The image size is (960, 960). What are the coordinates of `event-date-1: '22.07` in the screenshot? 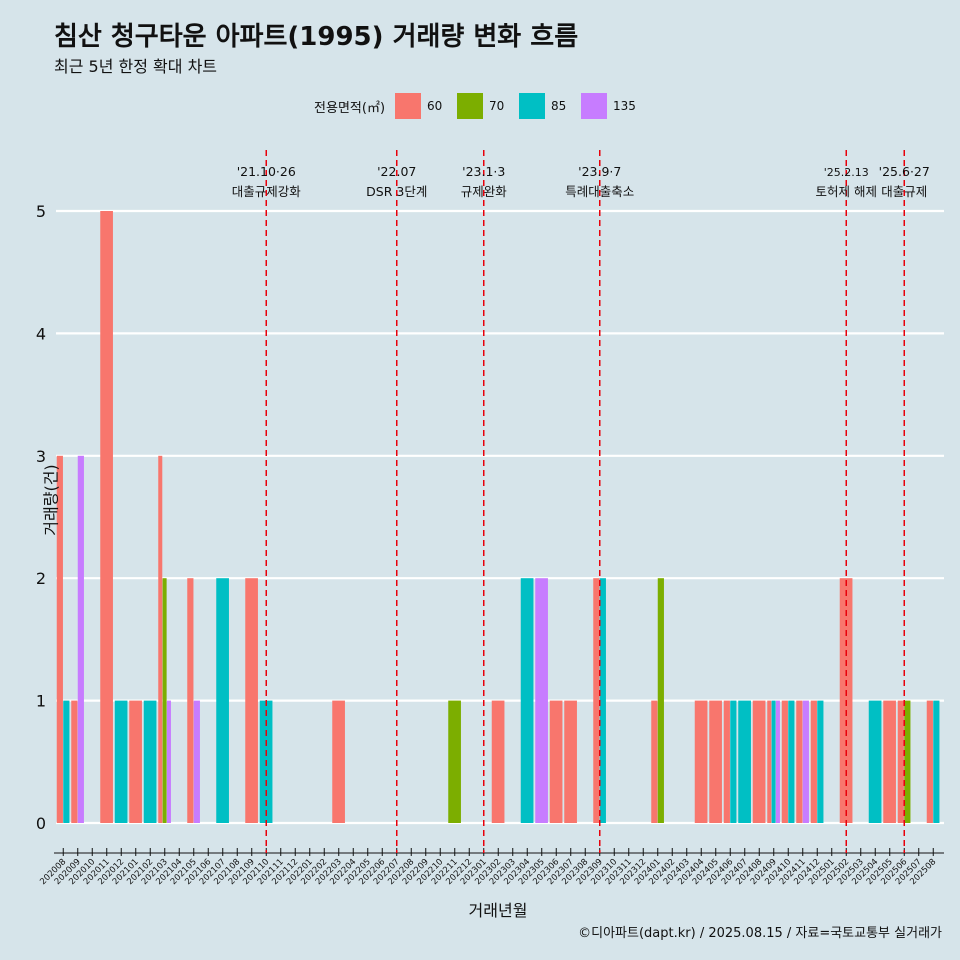 It's located at (396, 171).